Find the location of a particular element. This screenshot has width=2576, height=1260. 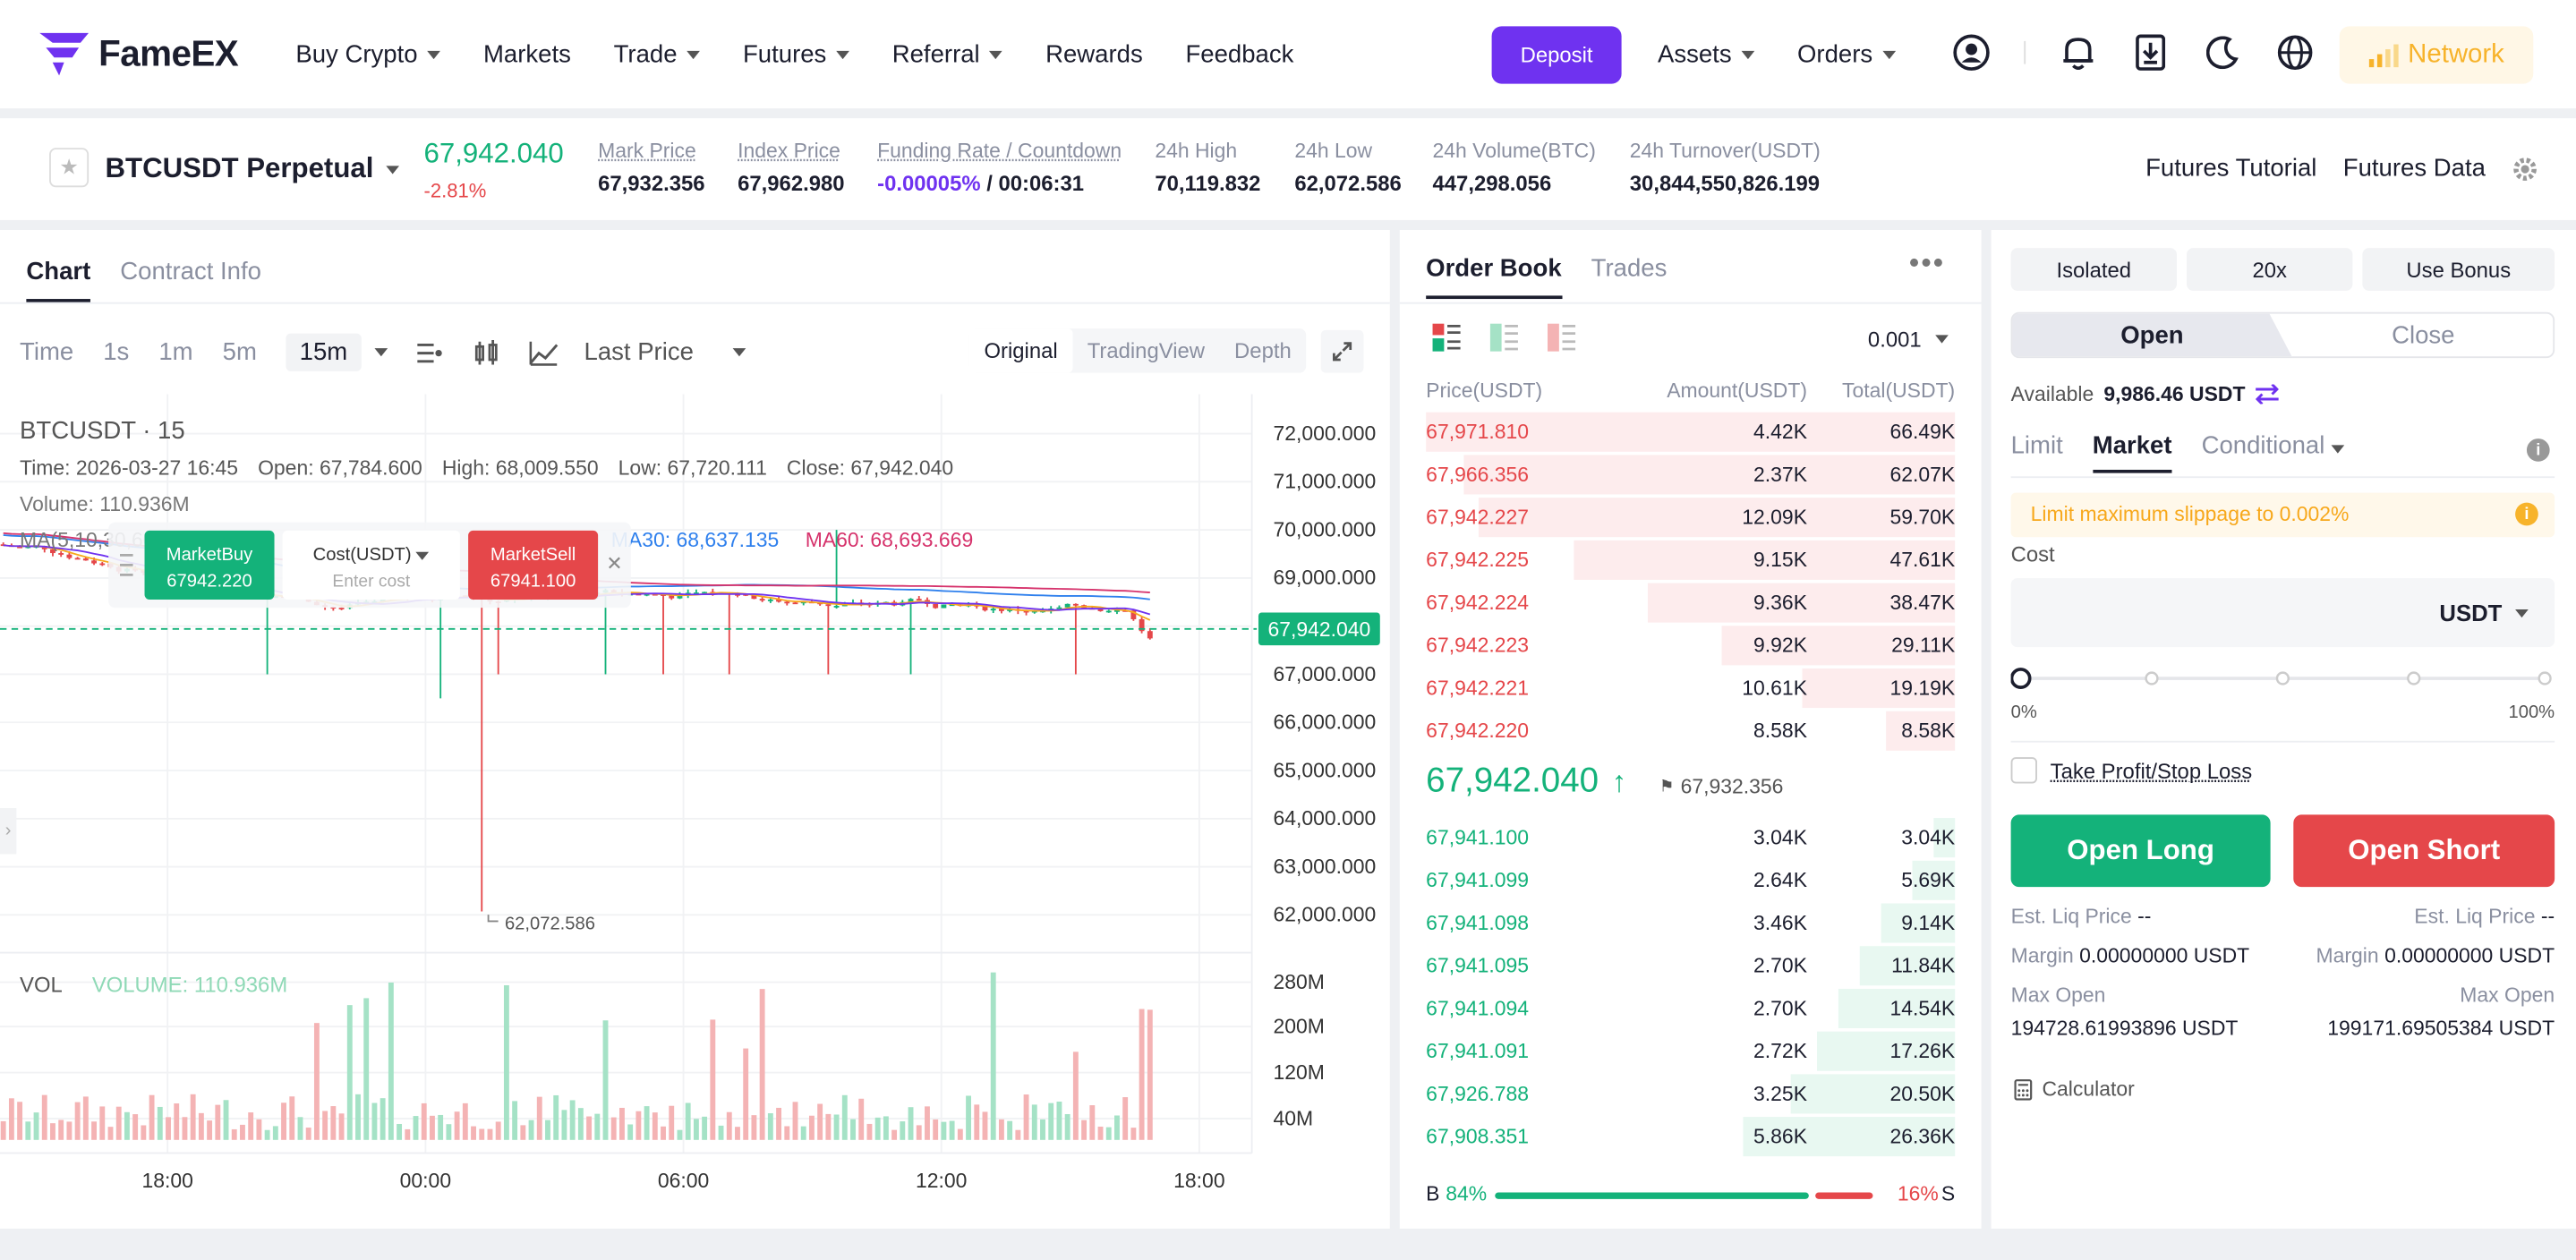

globe-icon is located at coordinates (2295, 53).